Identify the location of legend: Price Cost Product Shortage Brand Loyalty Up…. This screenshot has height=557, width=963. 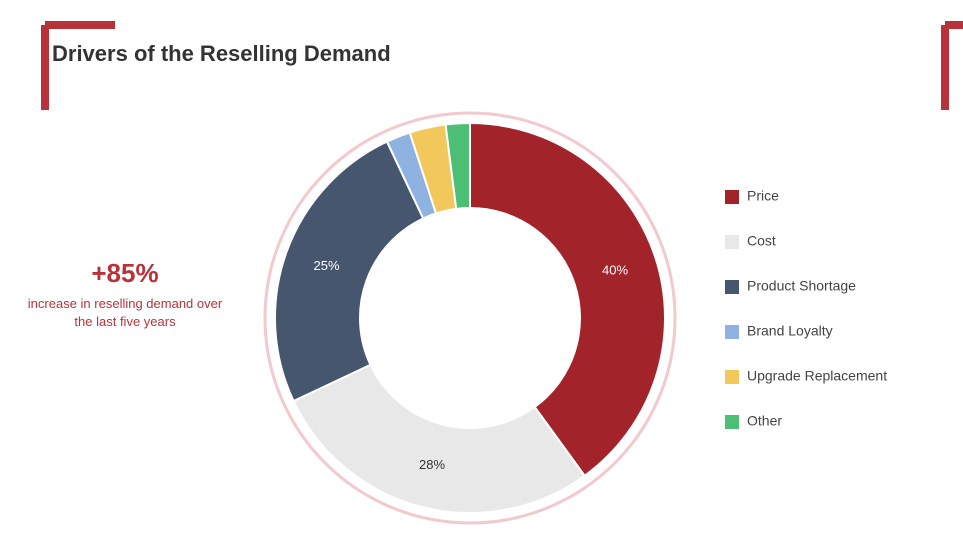
(806, 308).